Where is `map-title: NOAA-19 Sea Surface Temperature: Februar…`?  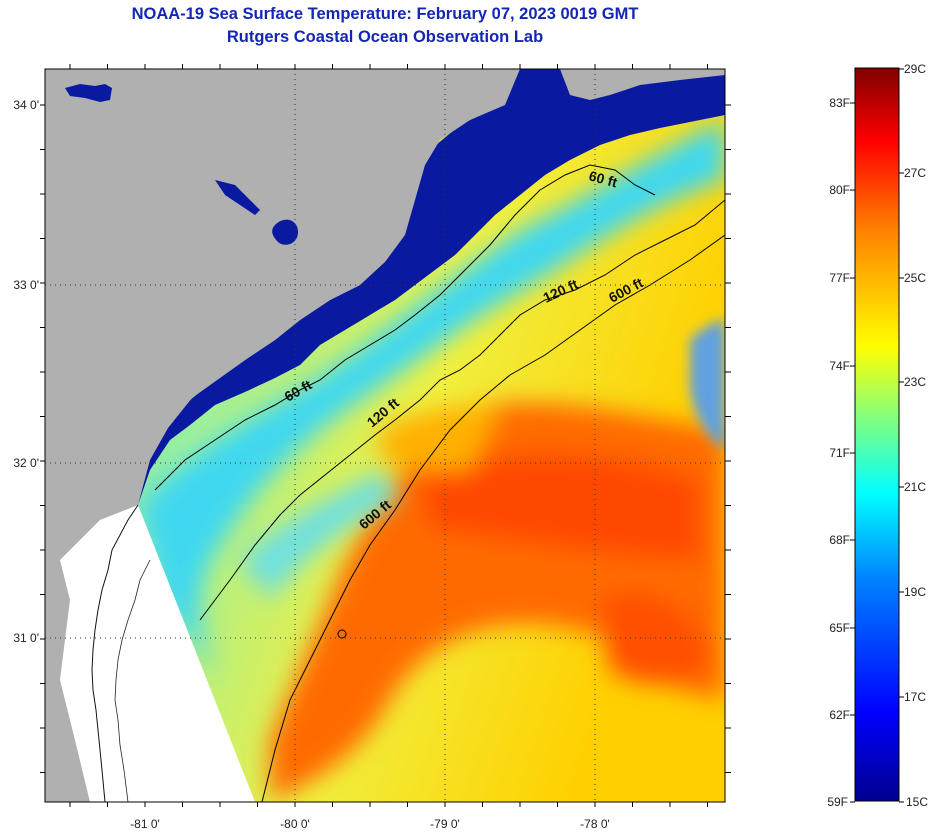 map-title: NOAA-19 Sea Surface Temperature: Februar… is located at coordinates (385, 14).